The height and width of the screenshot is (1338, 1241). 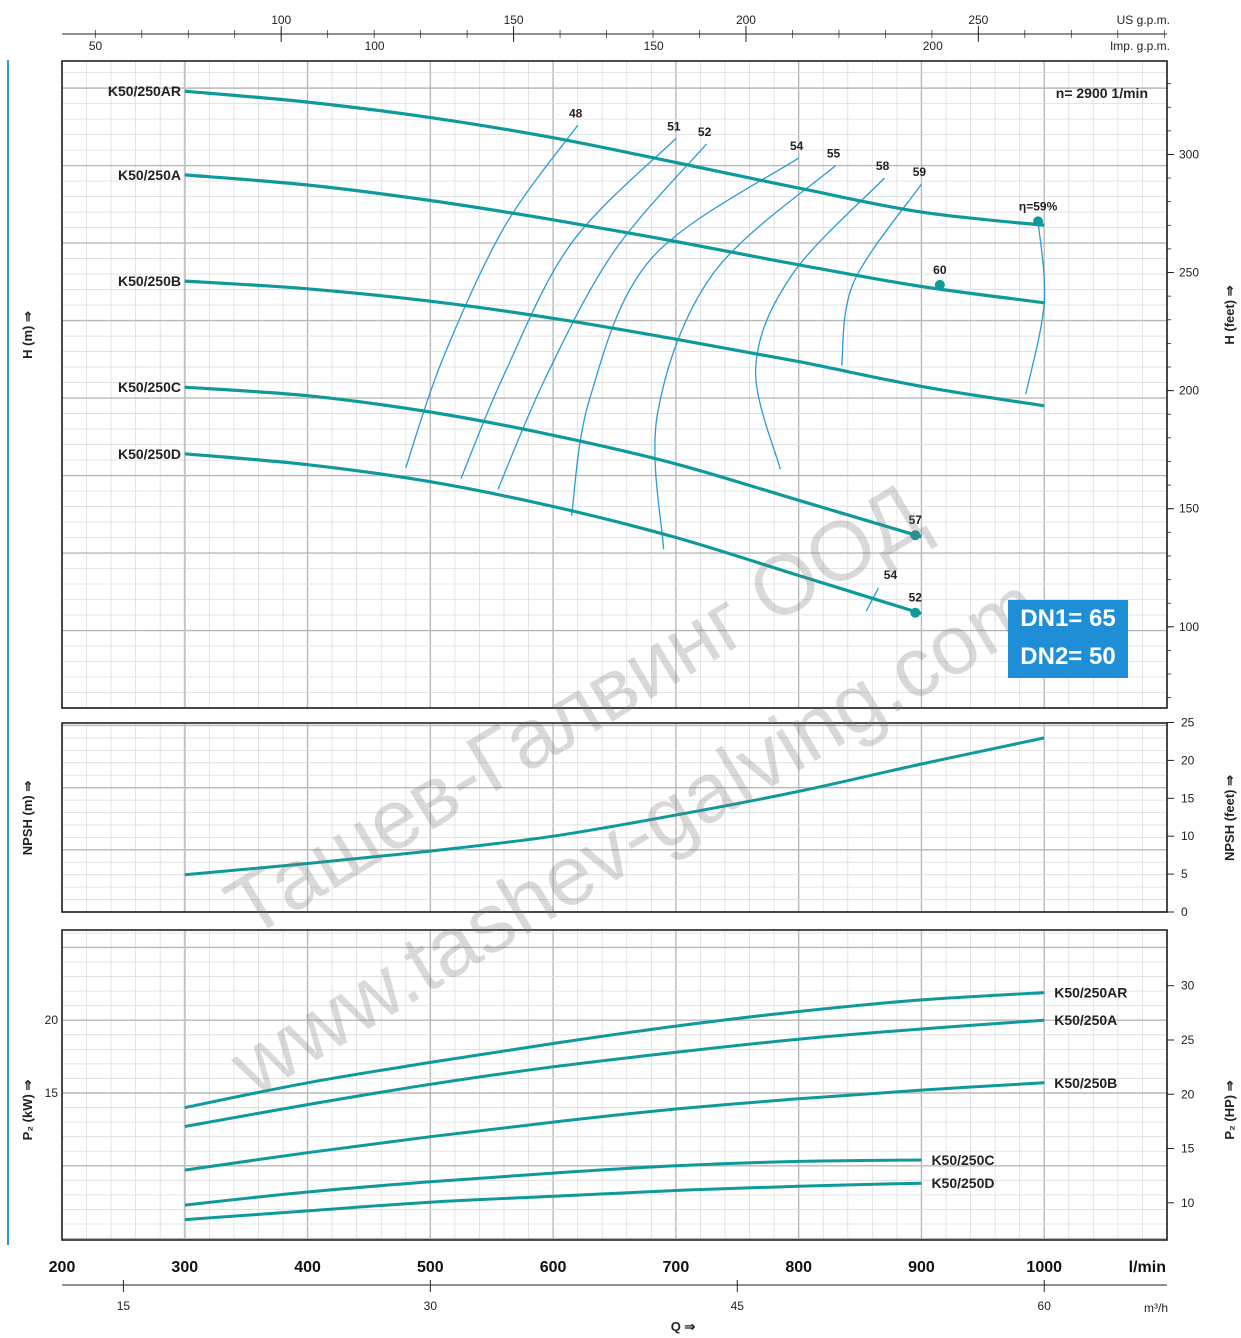 What do you see at coordinates (52, 1020) in the screenshot?
I see `power-left-tick-label: 20` at bounding box center [52, 1020].